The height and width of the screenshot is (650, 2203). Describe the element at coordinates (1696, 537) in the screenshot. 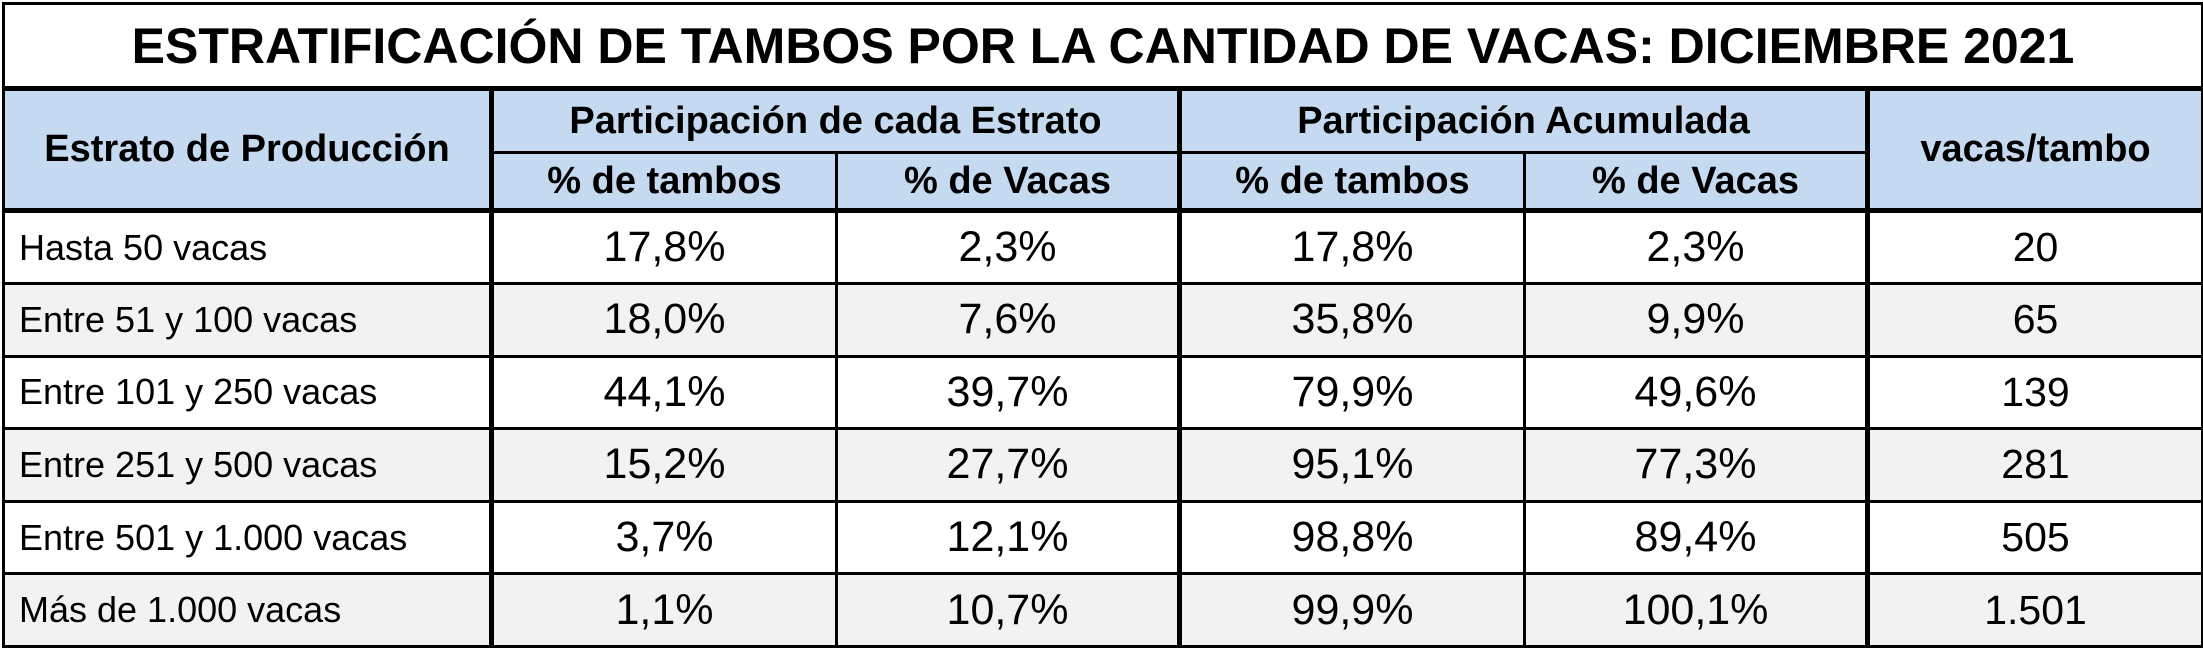

I see `cell-acum-pct-vacas: 89,4%` at that location.